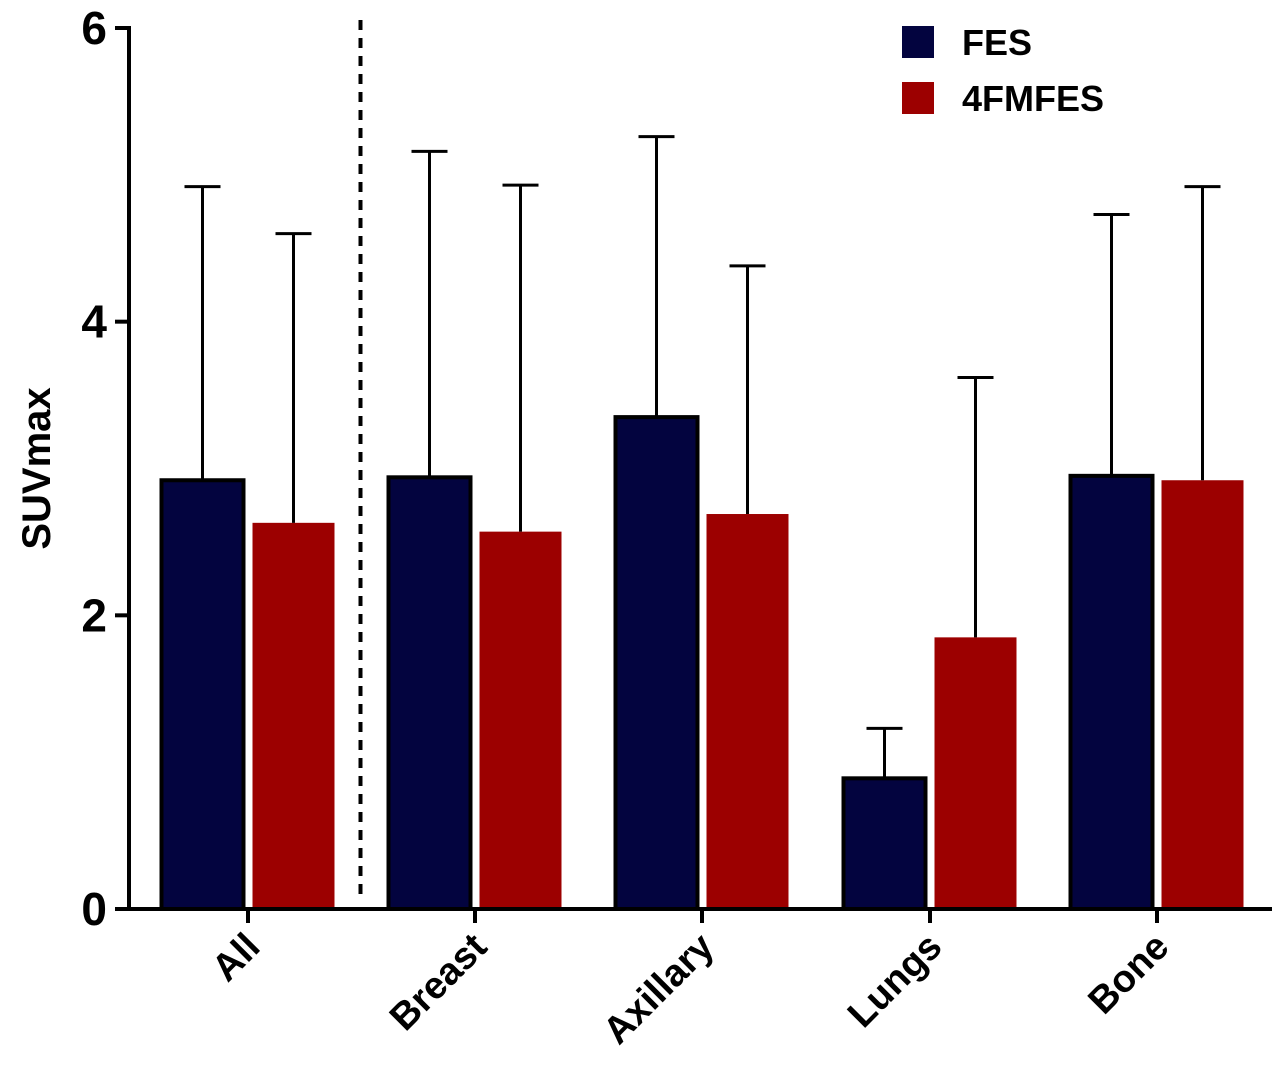 The height and width of the screenshot is (1087, 1280). Describe the element at coordinates (37, 468) in the screenshot. I see `y-axis-label: SUVmax` at that location.